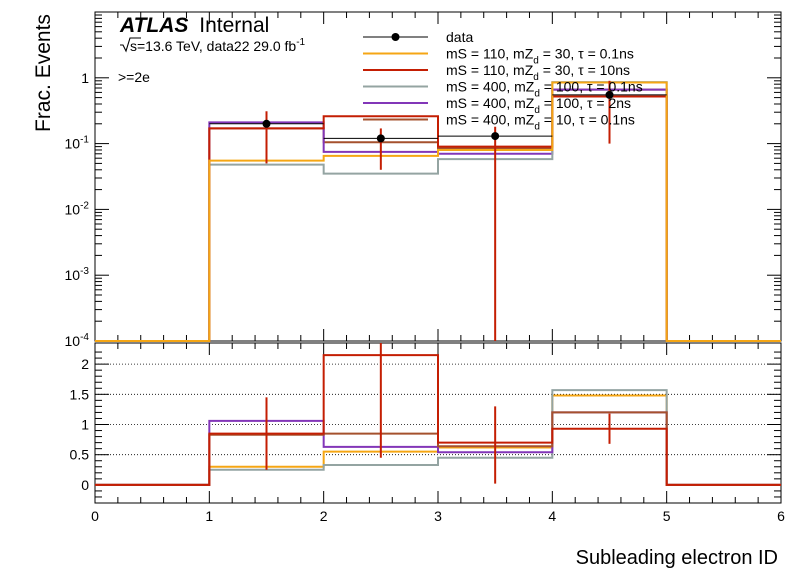 The height and width of the screenshot is (572, 796). Describe the element at coordinates (544, 89) in the screenshot. I see `legend-label: mS = 400, mZd = 100, τ = 0.1ns` at that location.